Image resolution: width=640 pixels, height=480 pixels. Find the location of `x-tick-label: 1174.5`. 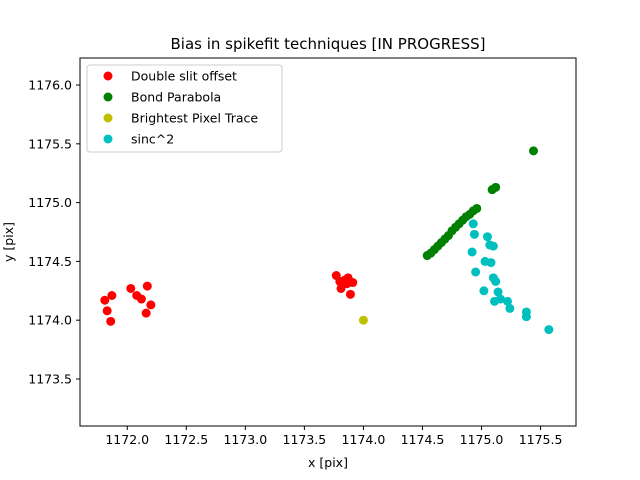

x-tick-label: 1174.5 is located at coordinates (423, 439).